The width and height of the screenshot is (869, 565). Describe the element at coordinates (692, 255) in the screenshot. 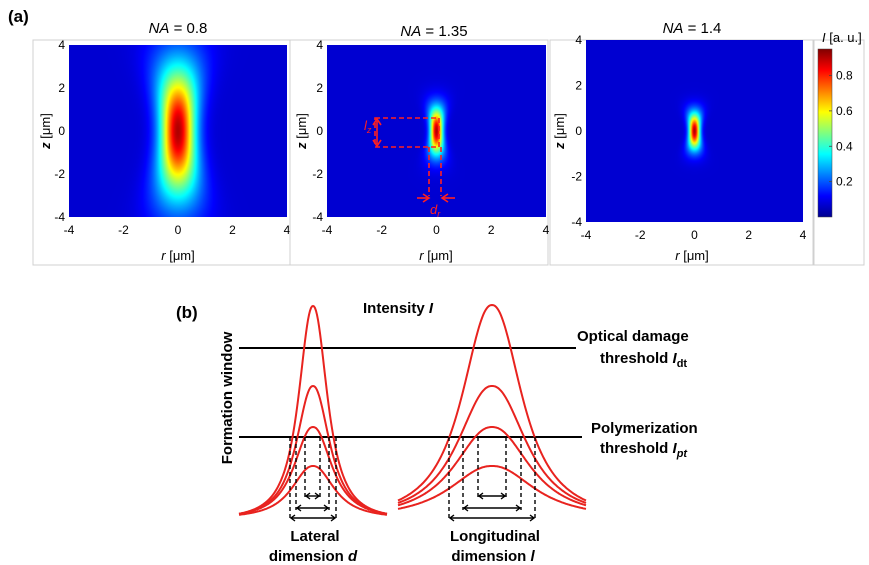

I see `subplot-3-xlabel: r [μm]` at that location.